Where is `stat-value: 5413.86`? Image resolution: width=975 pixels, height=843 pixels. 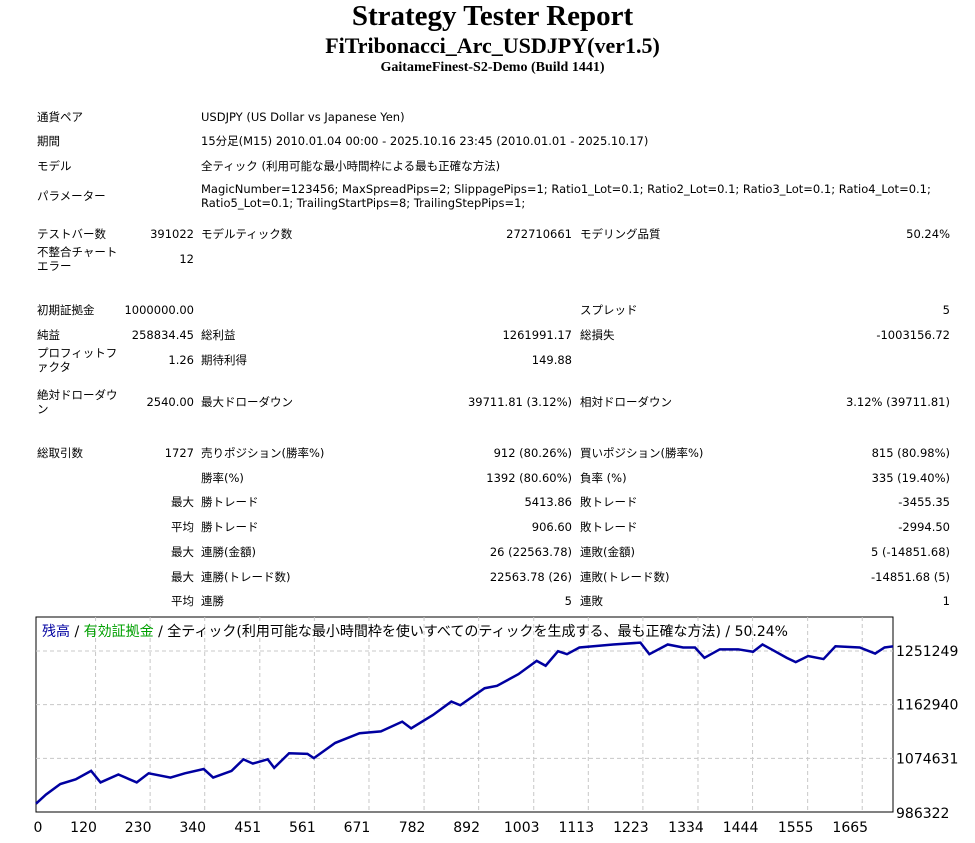
stat-value: 5413.86 is located at coordinates (548, 502).